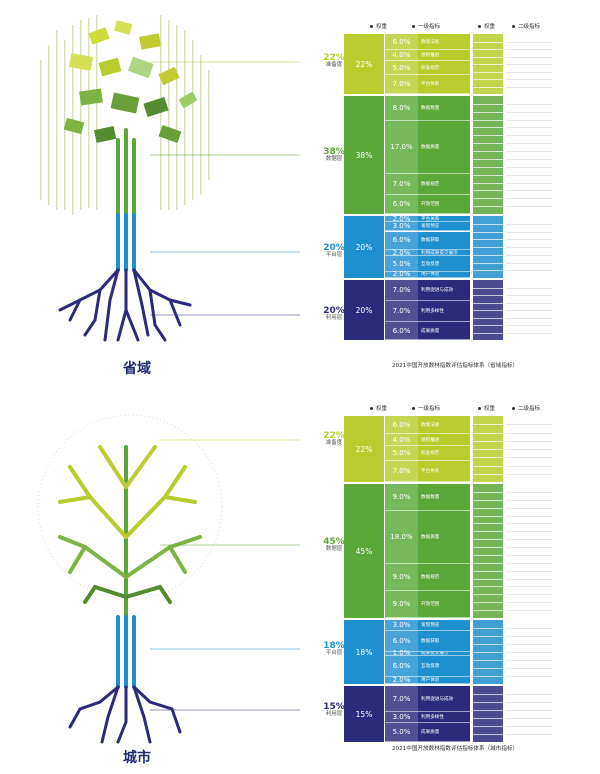 This screenshot has width=600, height=774. Describe the element at coordinates (426, 26) in the screenshot. I see `header-level1: 一级指标` at that location.